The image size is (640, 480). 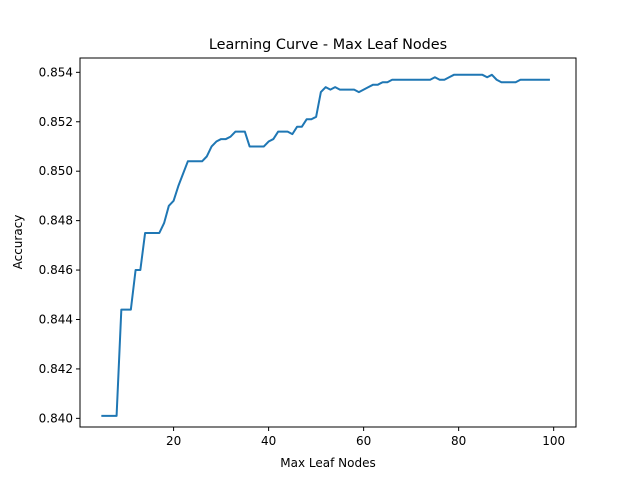 What do you see at coordinates (56, 418) in the screenshot?
I see `y-tick-label: 0.840` at bounding box center [56, 418].